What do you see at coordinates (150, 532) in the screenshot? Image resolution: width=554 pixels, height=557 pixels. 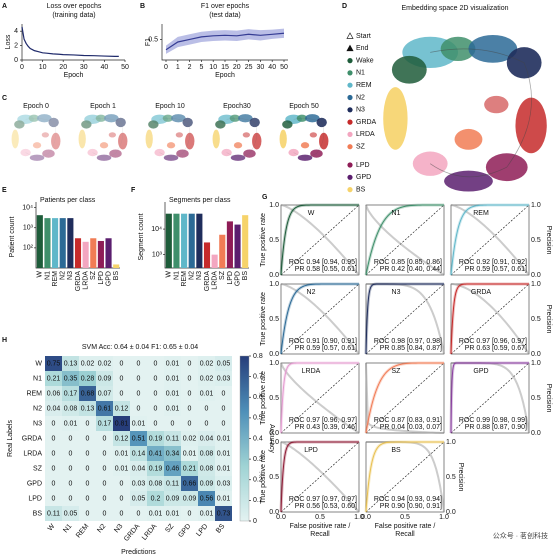 I see `column-label: LRDA` at bounding box center [150, 532].